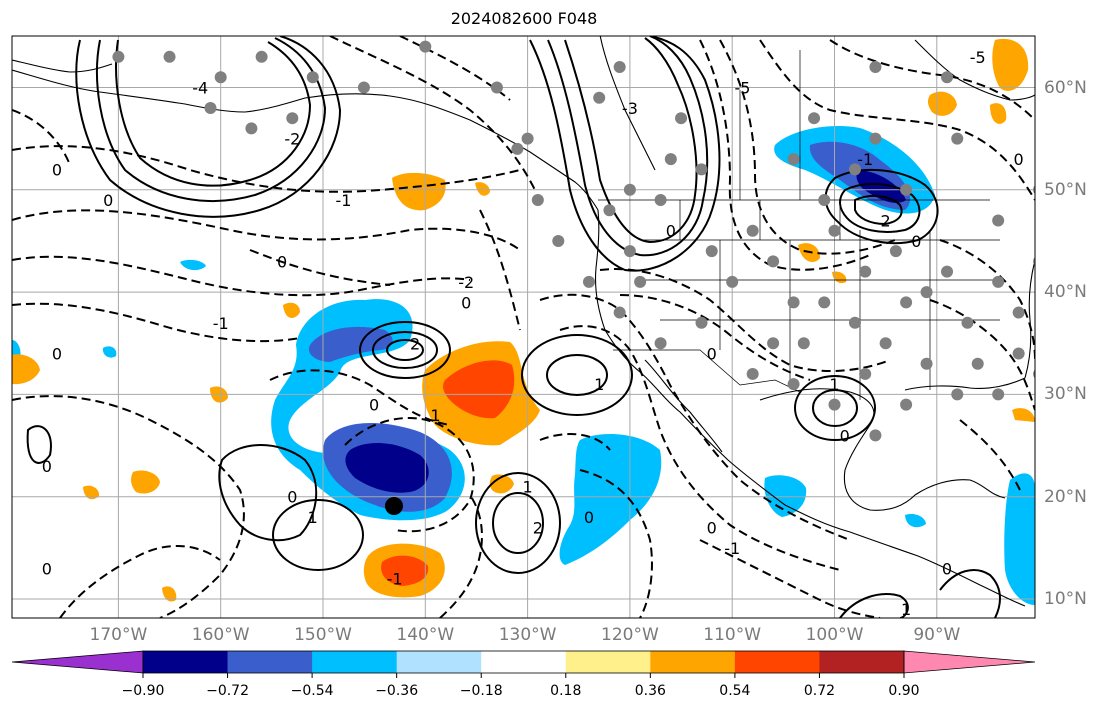  Describe the element at coordinates (524, 18) in the screenshot. I see `map-title: 2024082600 F048` at that location.